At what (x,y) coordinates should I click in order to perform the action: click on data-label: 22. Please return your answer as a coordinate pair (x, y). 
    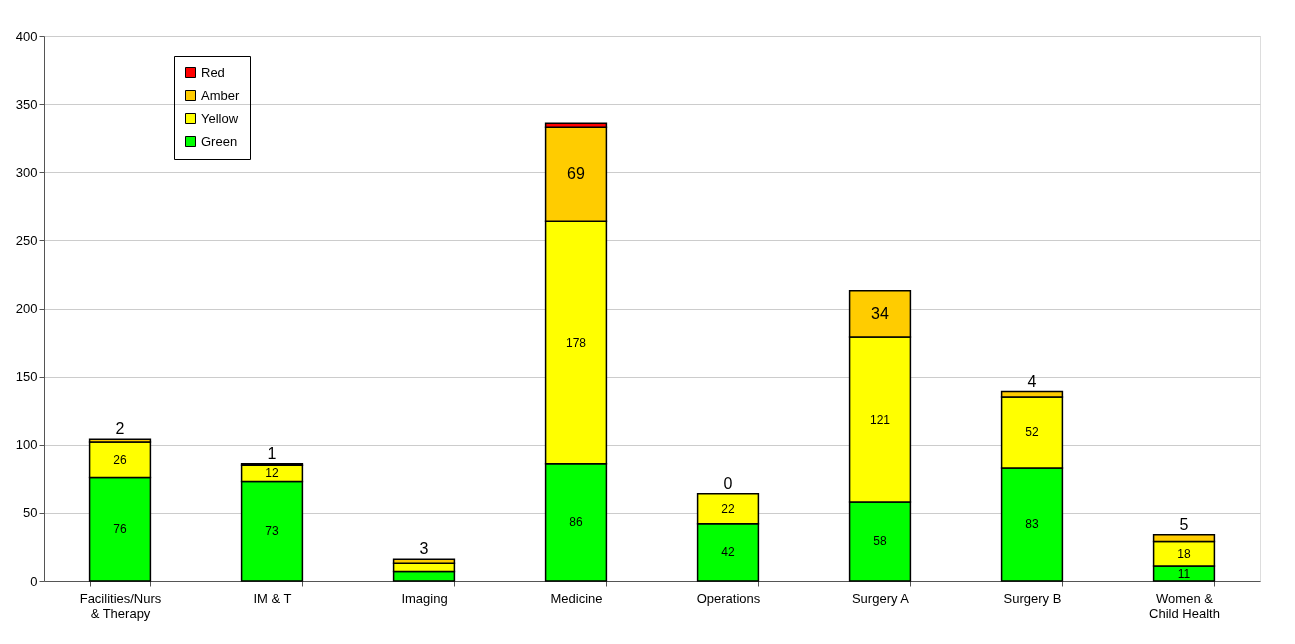
    Looking at the image, I should click on (728, 508).